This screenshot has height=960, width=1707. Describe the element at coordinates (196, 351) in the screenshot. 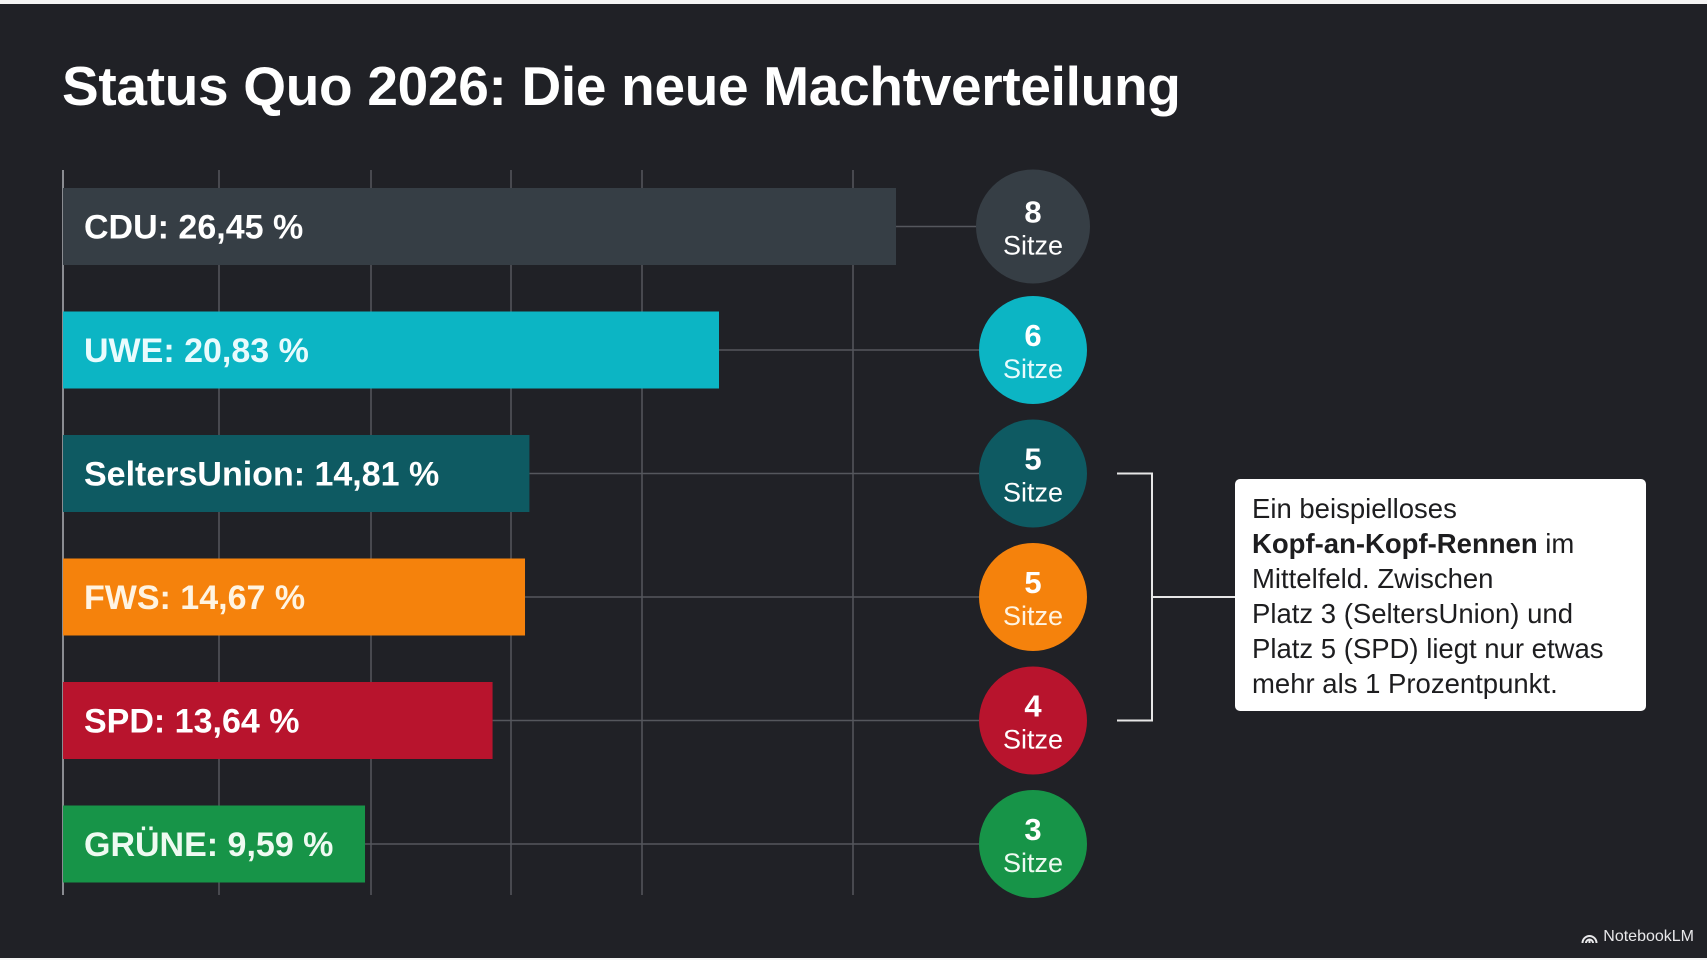

I see `bar-label: UWE: 20,83 %` at that location.